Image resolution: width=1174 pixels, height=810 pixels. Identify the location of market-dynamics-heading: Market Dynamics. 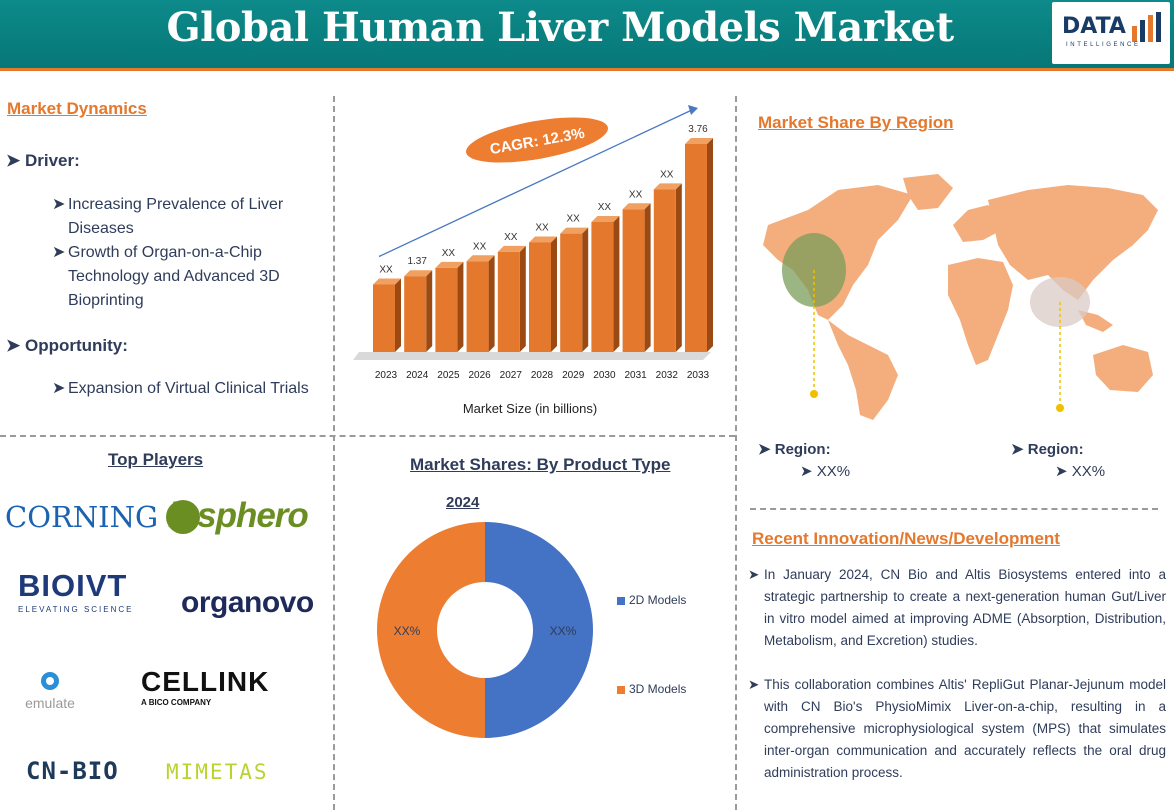
(77, 108).